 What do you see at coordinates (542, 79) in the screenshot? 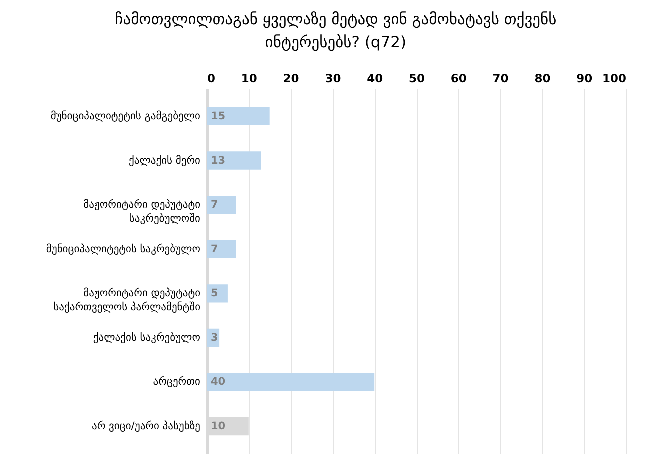
I see `x-tick-label: 80` at bounding box center [542, 79].